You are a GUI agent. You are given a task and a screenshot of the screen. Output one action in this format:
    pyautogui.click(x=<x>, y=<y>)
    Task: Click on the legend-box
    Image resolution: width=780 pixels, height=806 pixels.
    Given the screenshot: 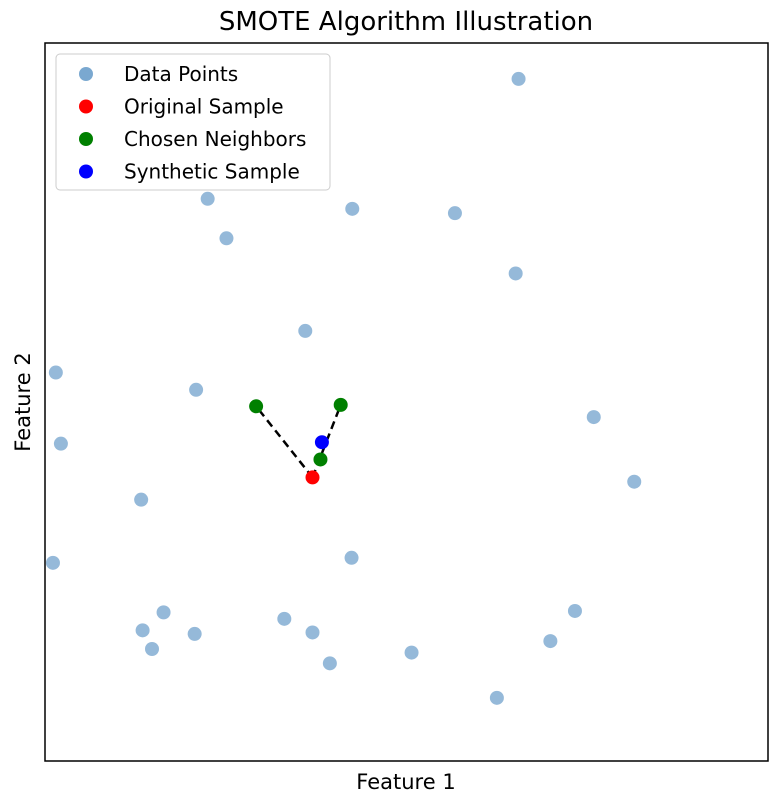 What is the action you would take?
    pyautogui.click(x=193, y=122)
    